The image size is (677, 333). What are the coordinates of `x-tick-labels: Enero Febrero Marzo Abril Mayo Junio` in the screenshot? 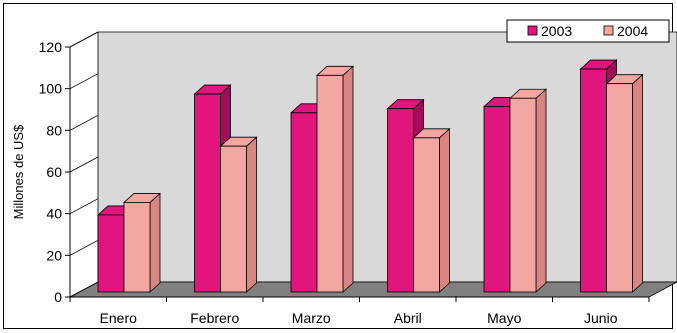 It's located at (359, 318).